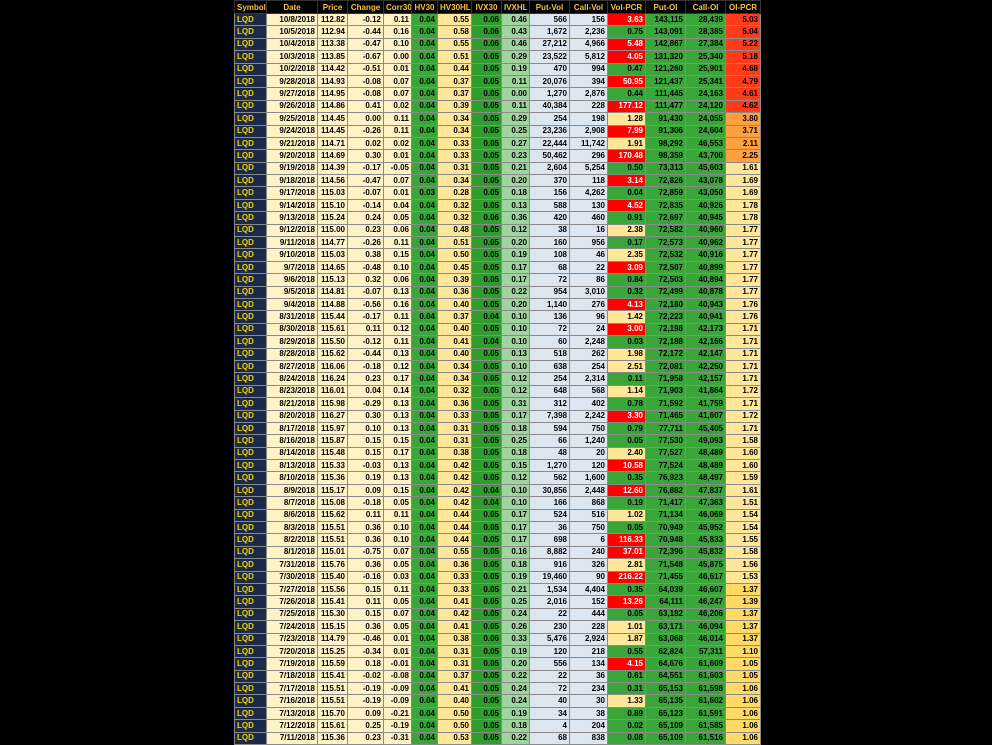  Describe the element at coordinates (365, 552) in the screenshot. I see `cell-change: -0.75` at that location.